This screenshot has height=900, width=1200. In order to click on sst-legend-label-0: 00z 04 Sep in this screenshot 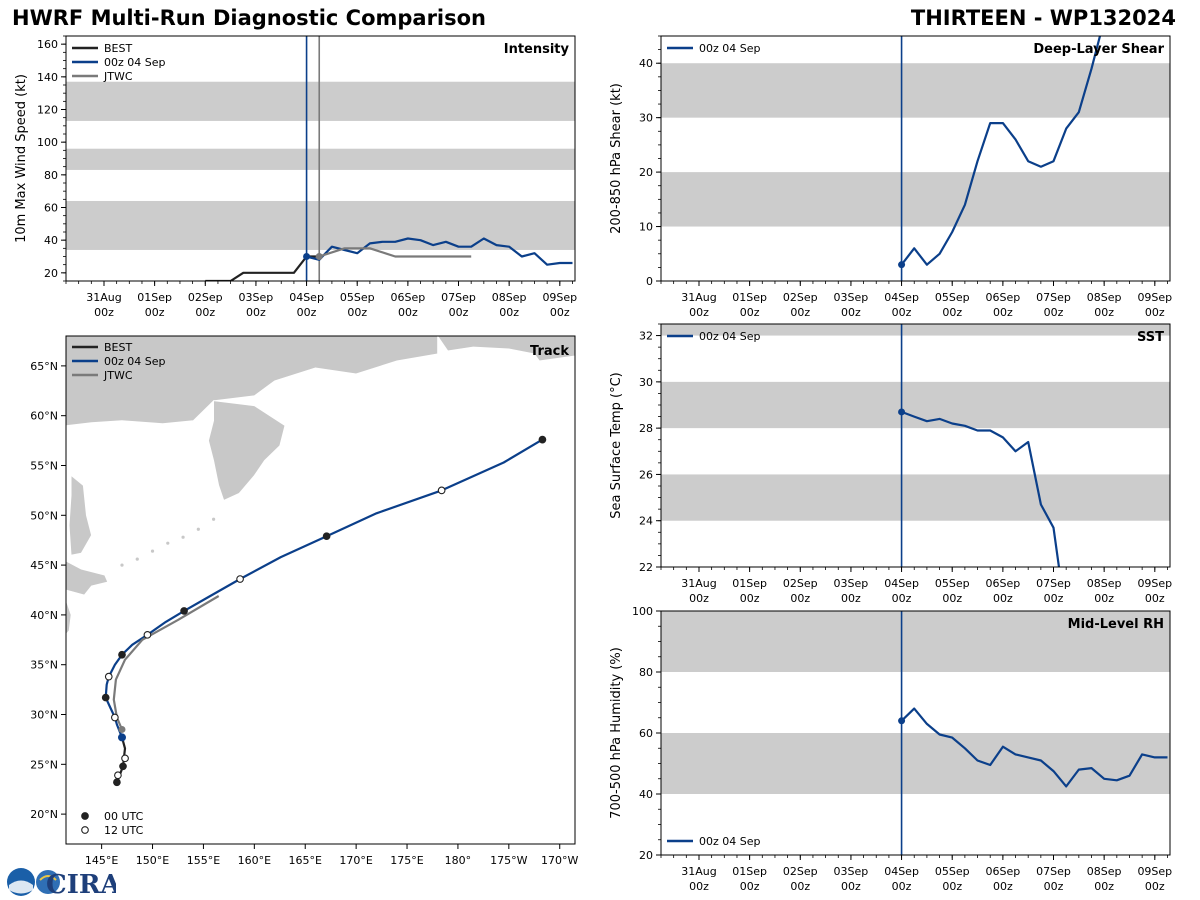, I will do `click(730, 336)`.